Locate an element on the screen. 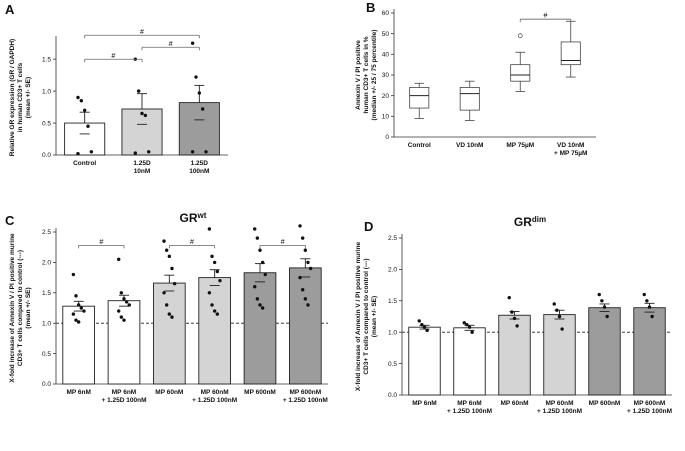  chart3-x-tick-label: MP 600nM is located at coordinates (605, 403).